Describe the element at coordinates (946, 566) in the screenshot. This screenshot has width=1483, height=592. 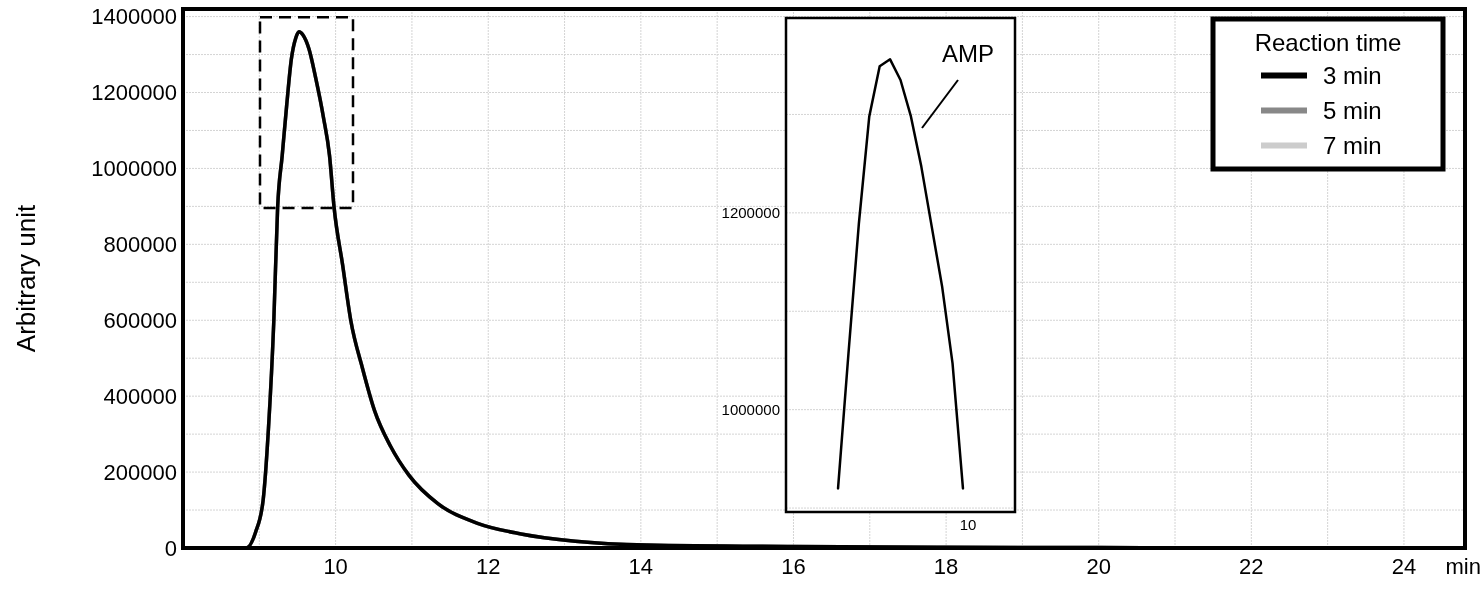
I see `x-tick-label: 18` at that location.